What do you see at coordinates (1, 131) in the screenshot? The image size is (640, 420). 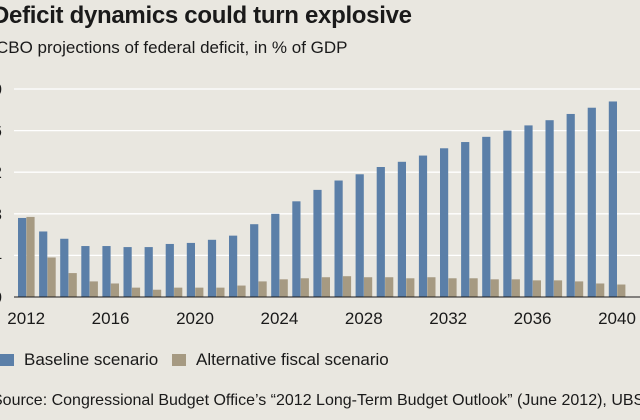 I see `y-tick-label: 16` at bounding box center [1, 131].